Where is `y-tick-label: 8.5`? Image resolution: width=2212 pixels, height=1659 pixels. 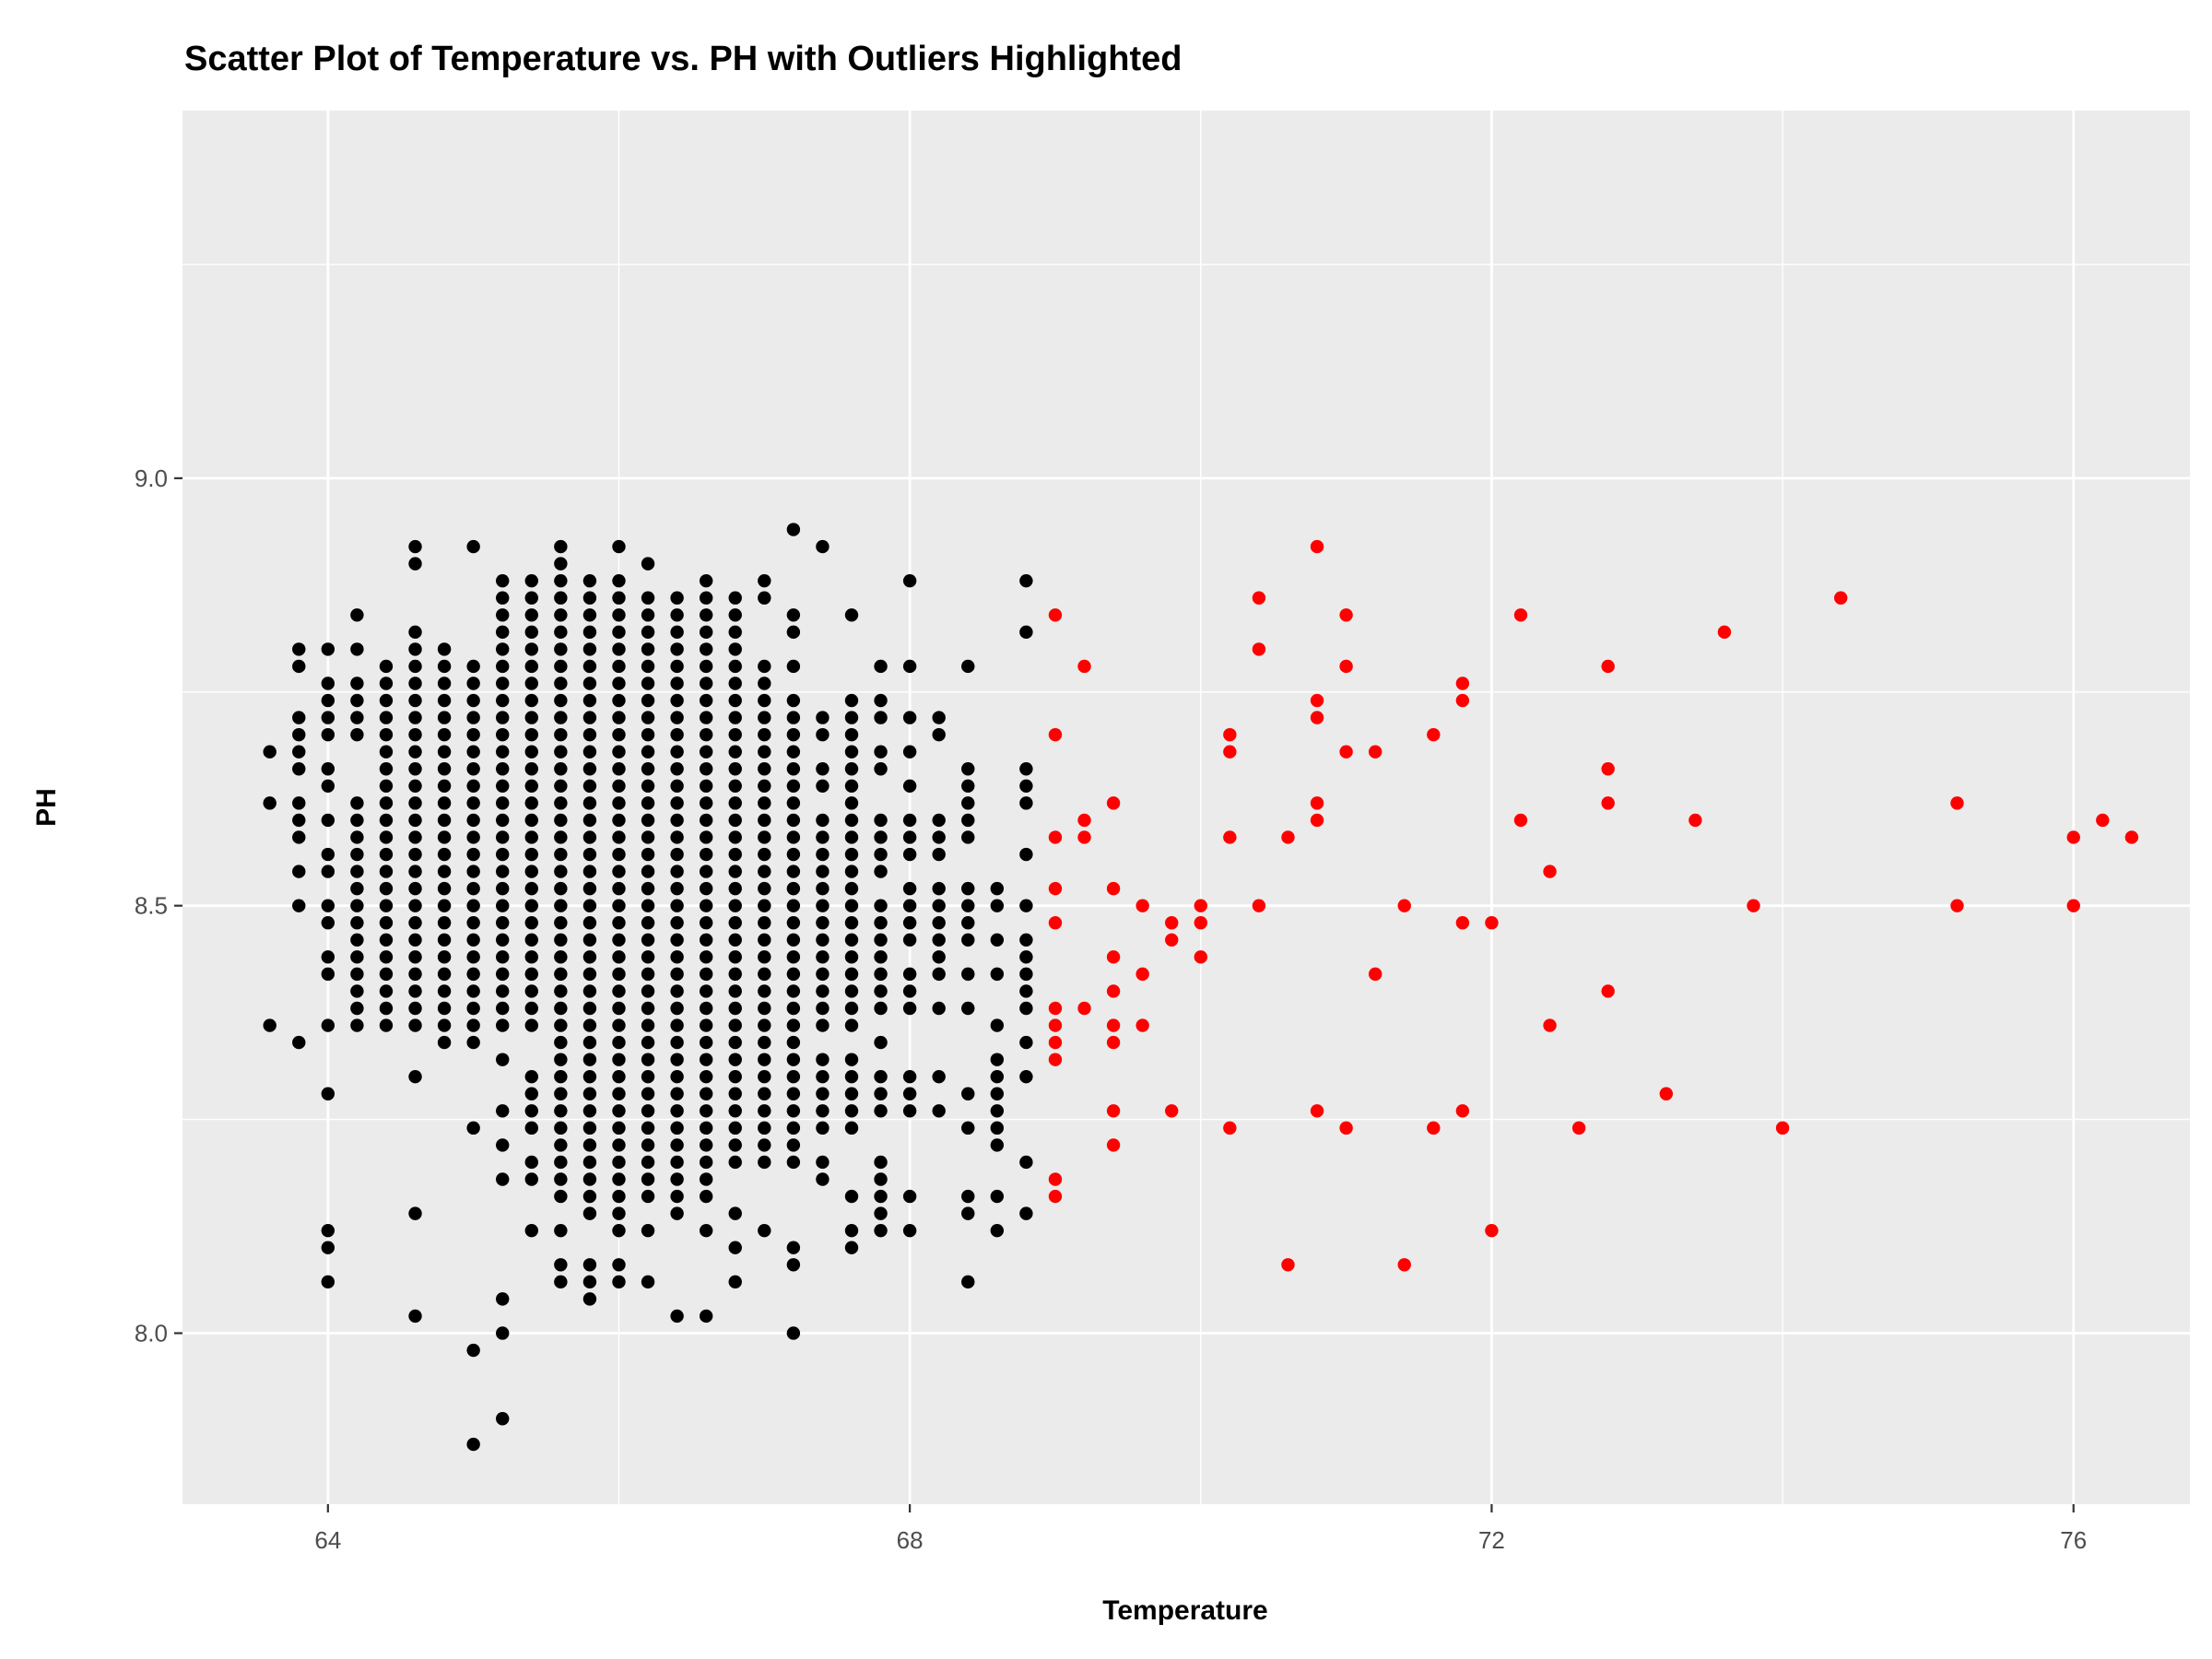
y-tick-label: 8.5 is located at coordinates (151, 906).